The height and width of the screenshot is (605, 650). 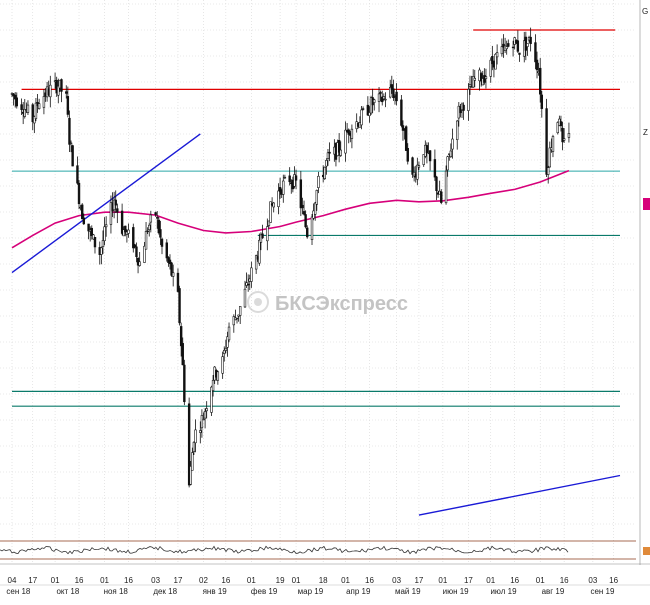 What do you see at coordinates (418, 580) in the screenshot?
I see `x-tick-label: 17` at bounding box center [418, 580].